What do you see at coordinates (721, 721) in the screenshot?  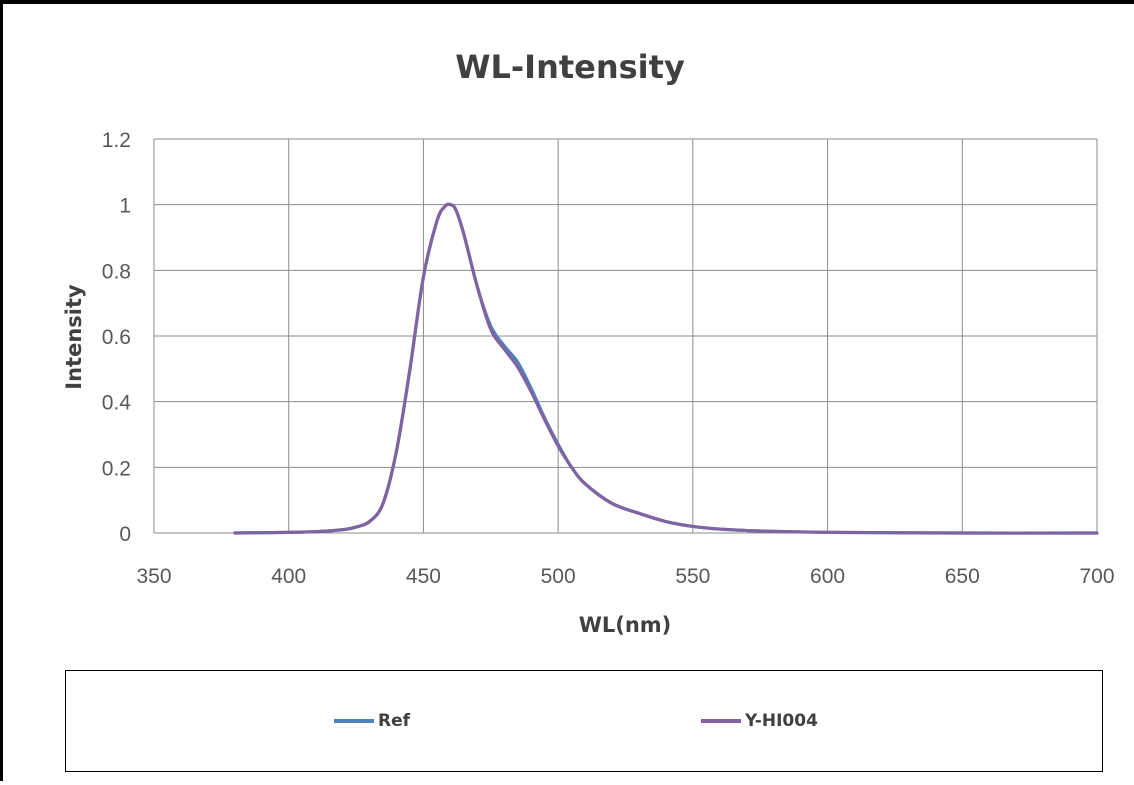 I see `legend-swatch-y-hi004` at bounding box center [721, 721].